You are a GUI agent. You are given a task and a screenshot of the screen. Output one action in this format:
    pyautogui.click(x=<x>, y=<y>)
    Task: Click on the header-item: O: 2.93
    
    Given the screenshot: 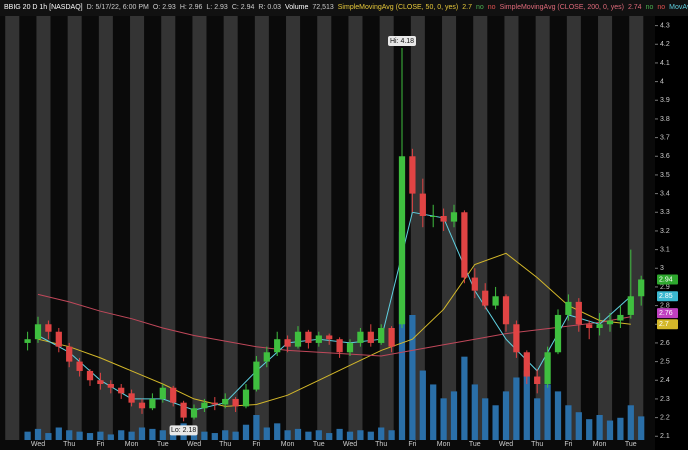 What is the action you would take?
    pyautogui.click(x=164, y=7)
    